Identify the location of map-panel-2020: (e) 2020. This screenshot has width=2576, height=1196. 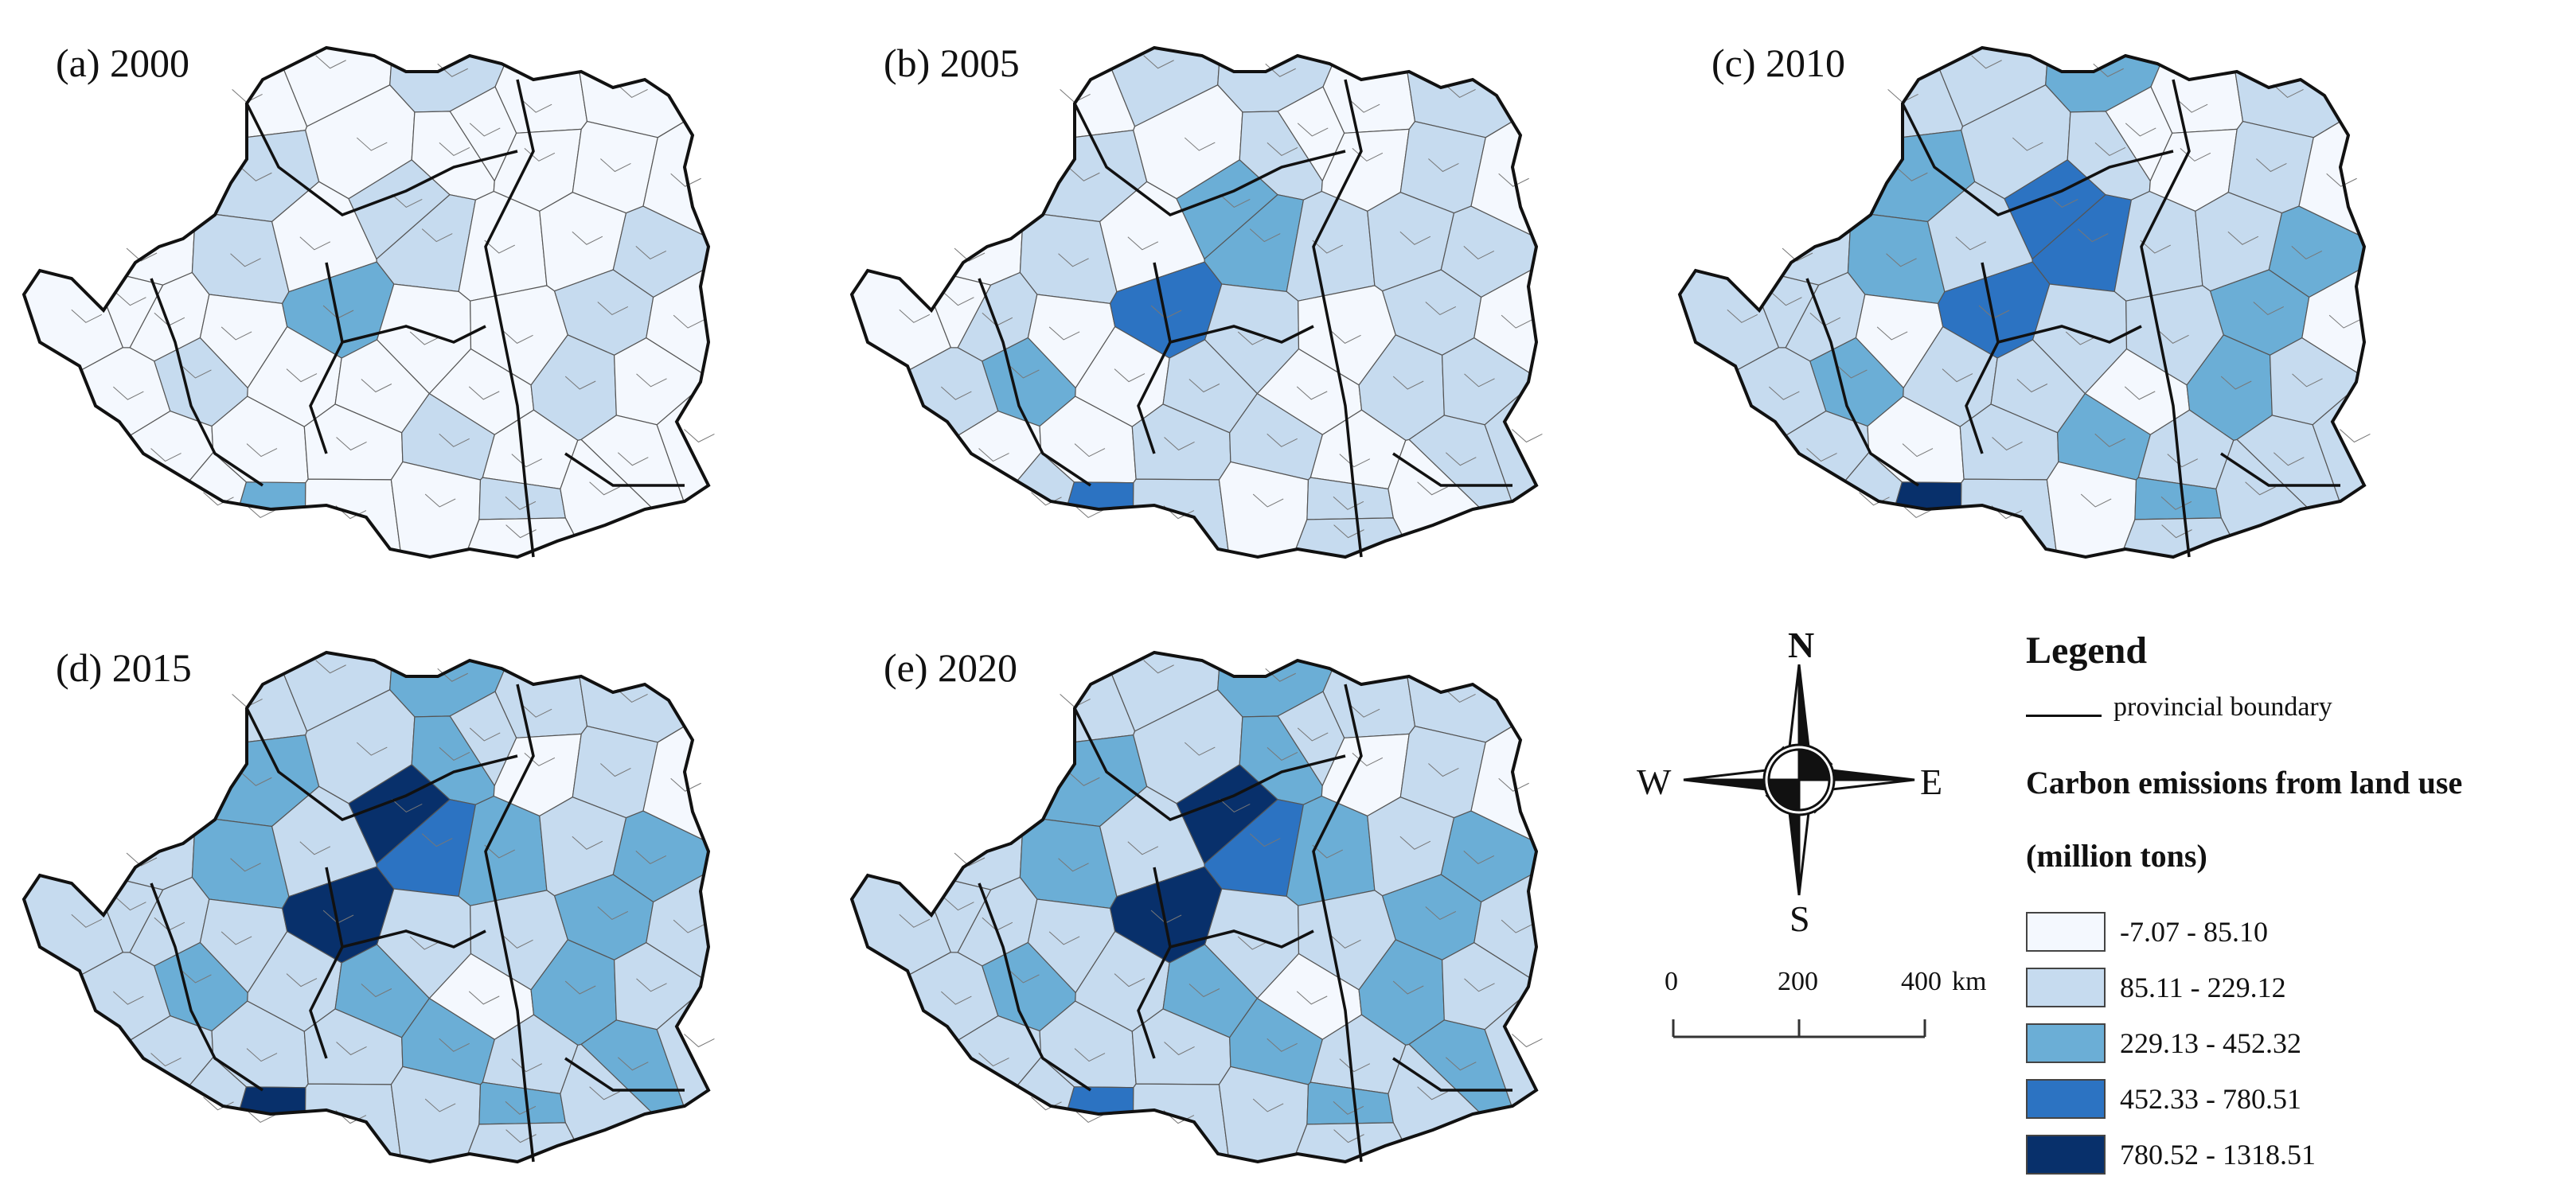
(1234, 899).